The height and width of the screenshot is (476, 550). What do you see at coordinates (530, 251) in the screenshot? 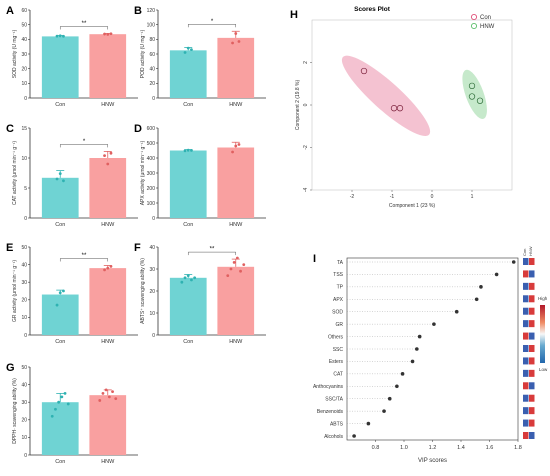
I see `heatmap-column-label: HNW` at bounding box center [530, 251].